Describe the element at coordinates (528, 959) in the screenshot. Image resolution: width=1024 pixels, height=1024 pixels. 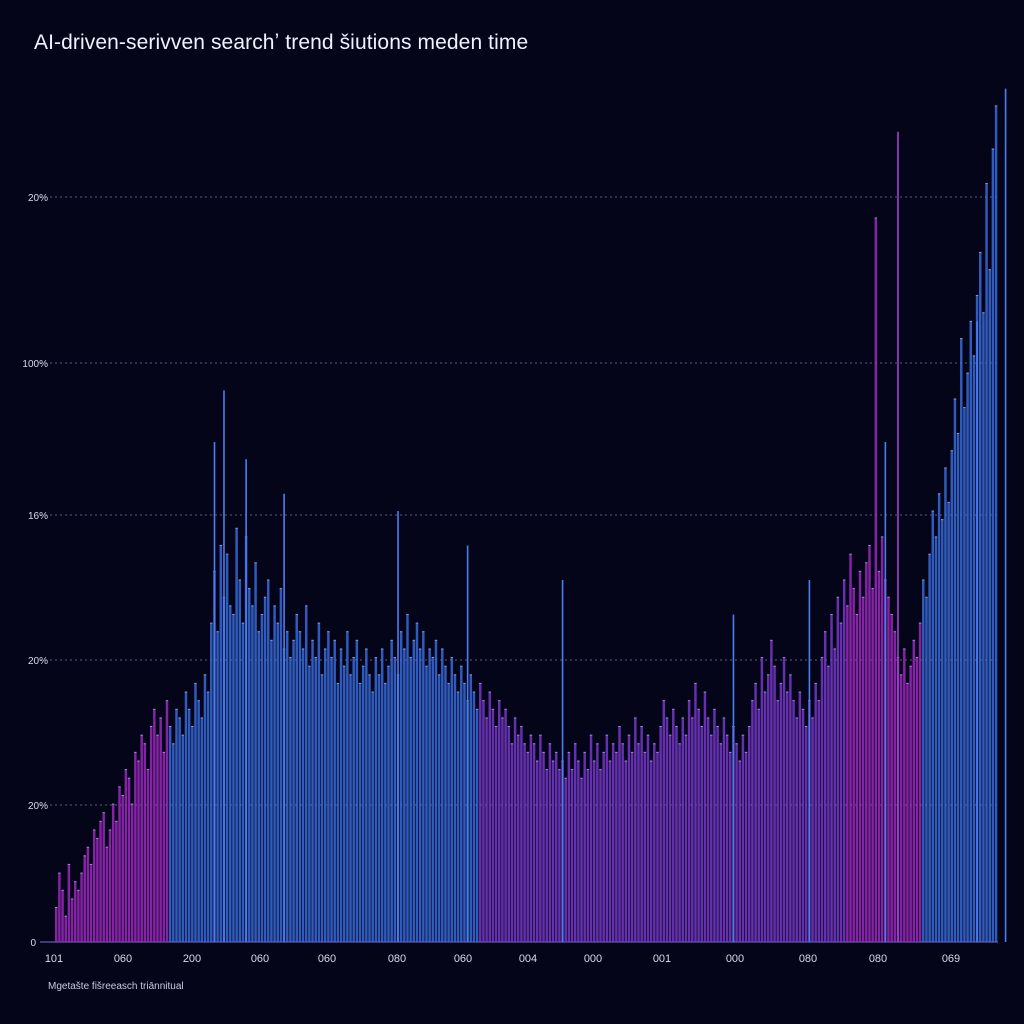
I see `x-tick-label: 004` at that location.